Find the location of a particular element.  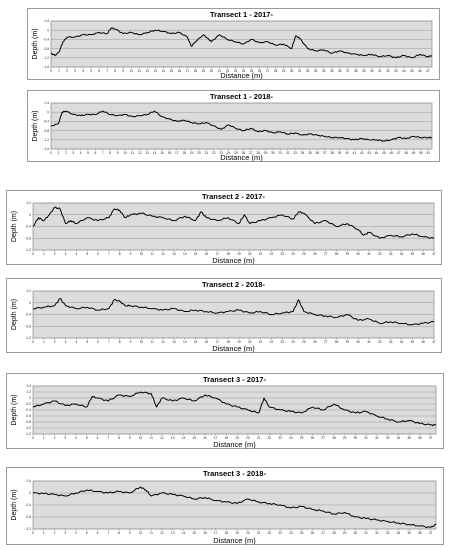

x-tick-label: 4 is located at coordinates (76, 342).